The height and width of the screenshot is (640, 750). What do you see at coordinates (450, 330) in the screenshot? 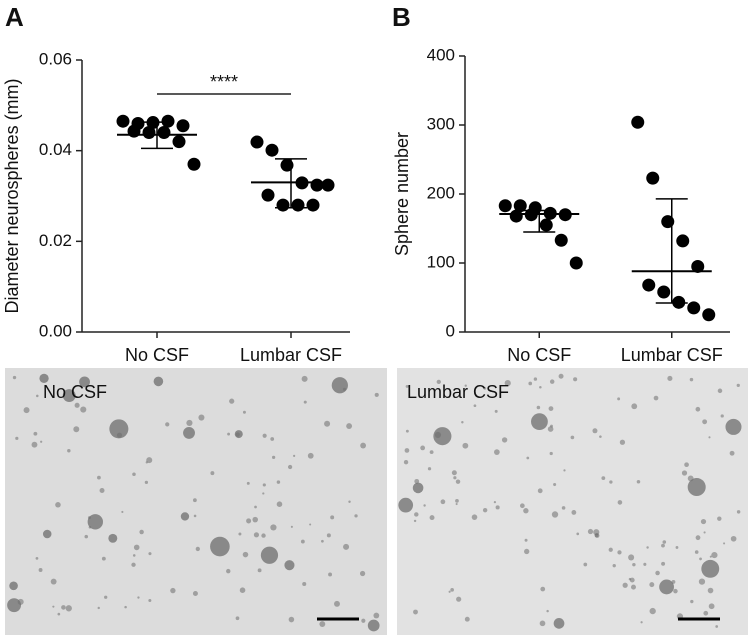
I see `y-tick-label: 0` at bounding box center [450, 330].